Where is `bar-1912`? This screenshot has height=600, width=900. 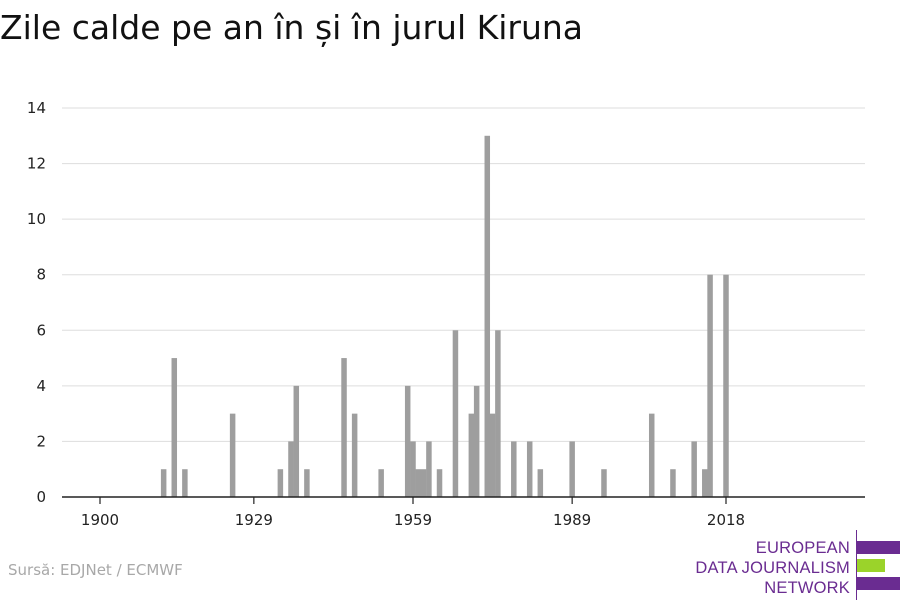 bar-1912 is located at coordinates (163, 483).